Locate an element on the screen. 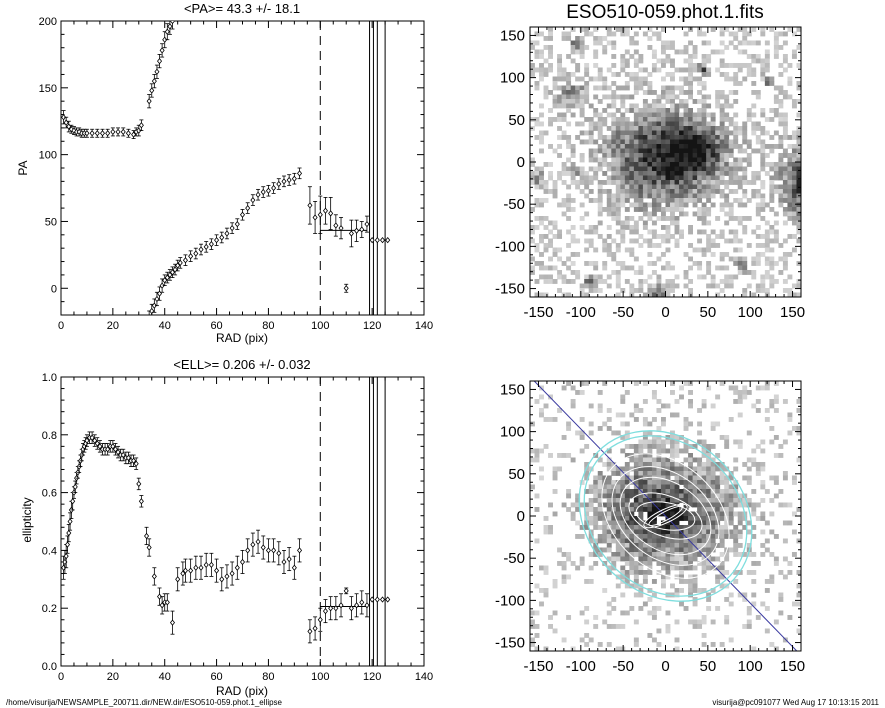  pa-plot-title: <PA>= 43.3 +/- 18.1 is located at coordinates (242, 8).